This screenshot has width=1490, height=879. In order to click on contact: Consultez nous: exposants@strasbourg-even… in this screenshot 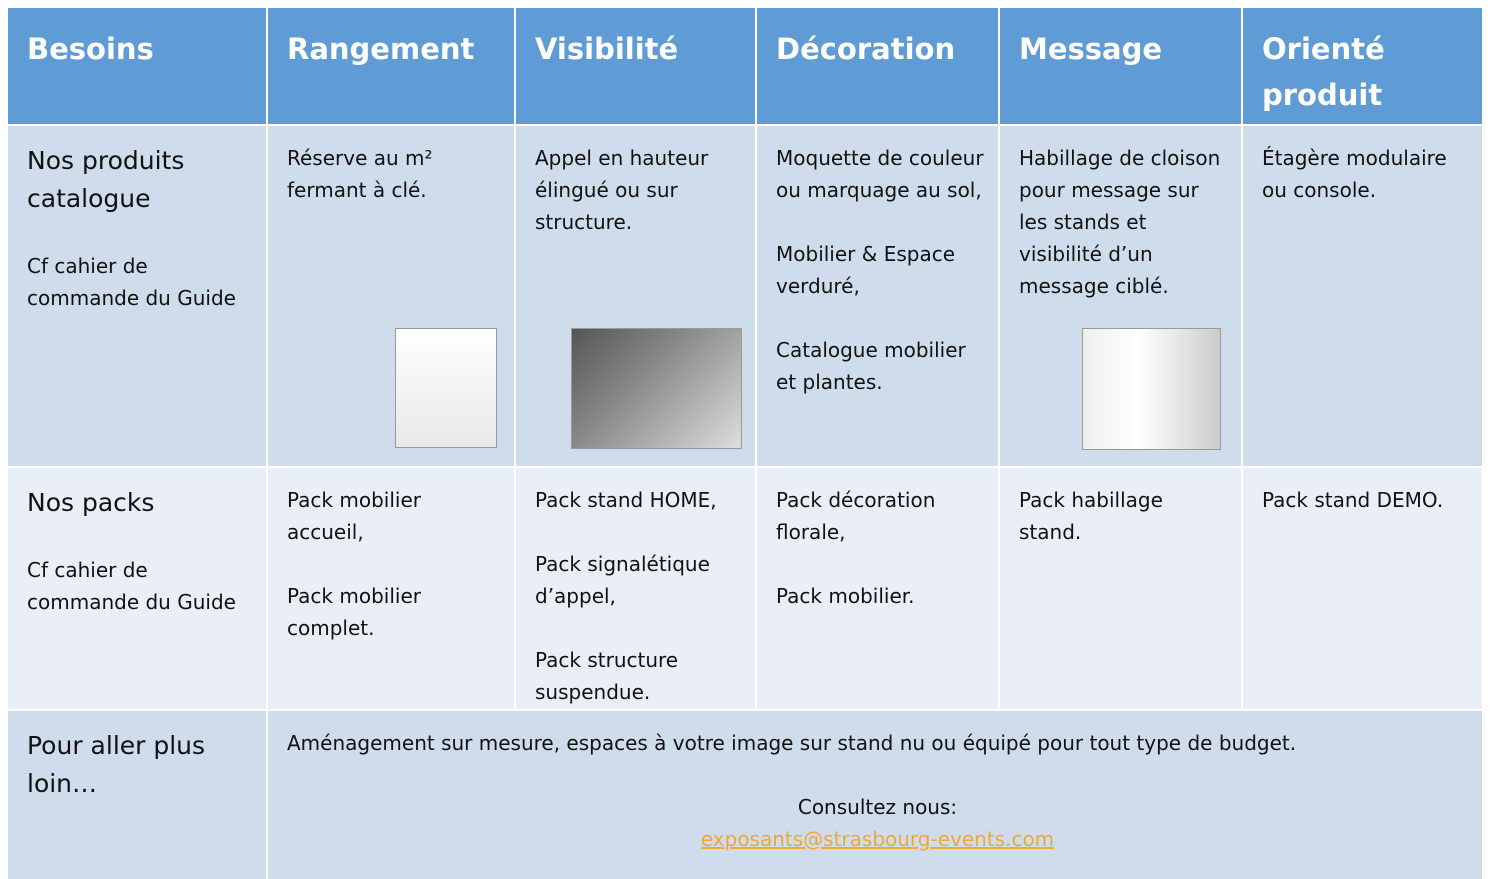, I will do `click(877, 823)`.